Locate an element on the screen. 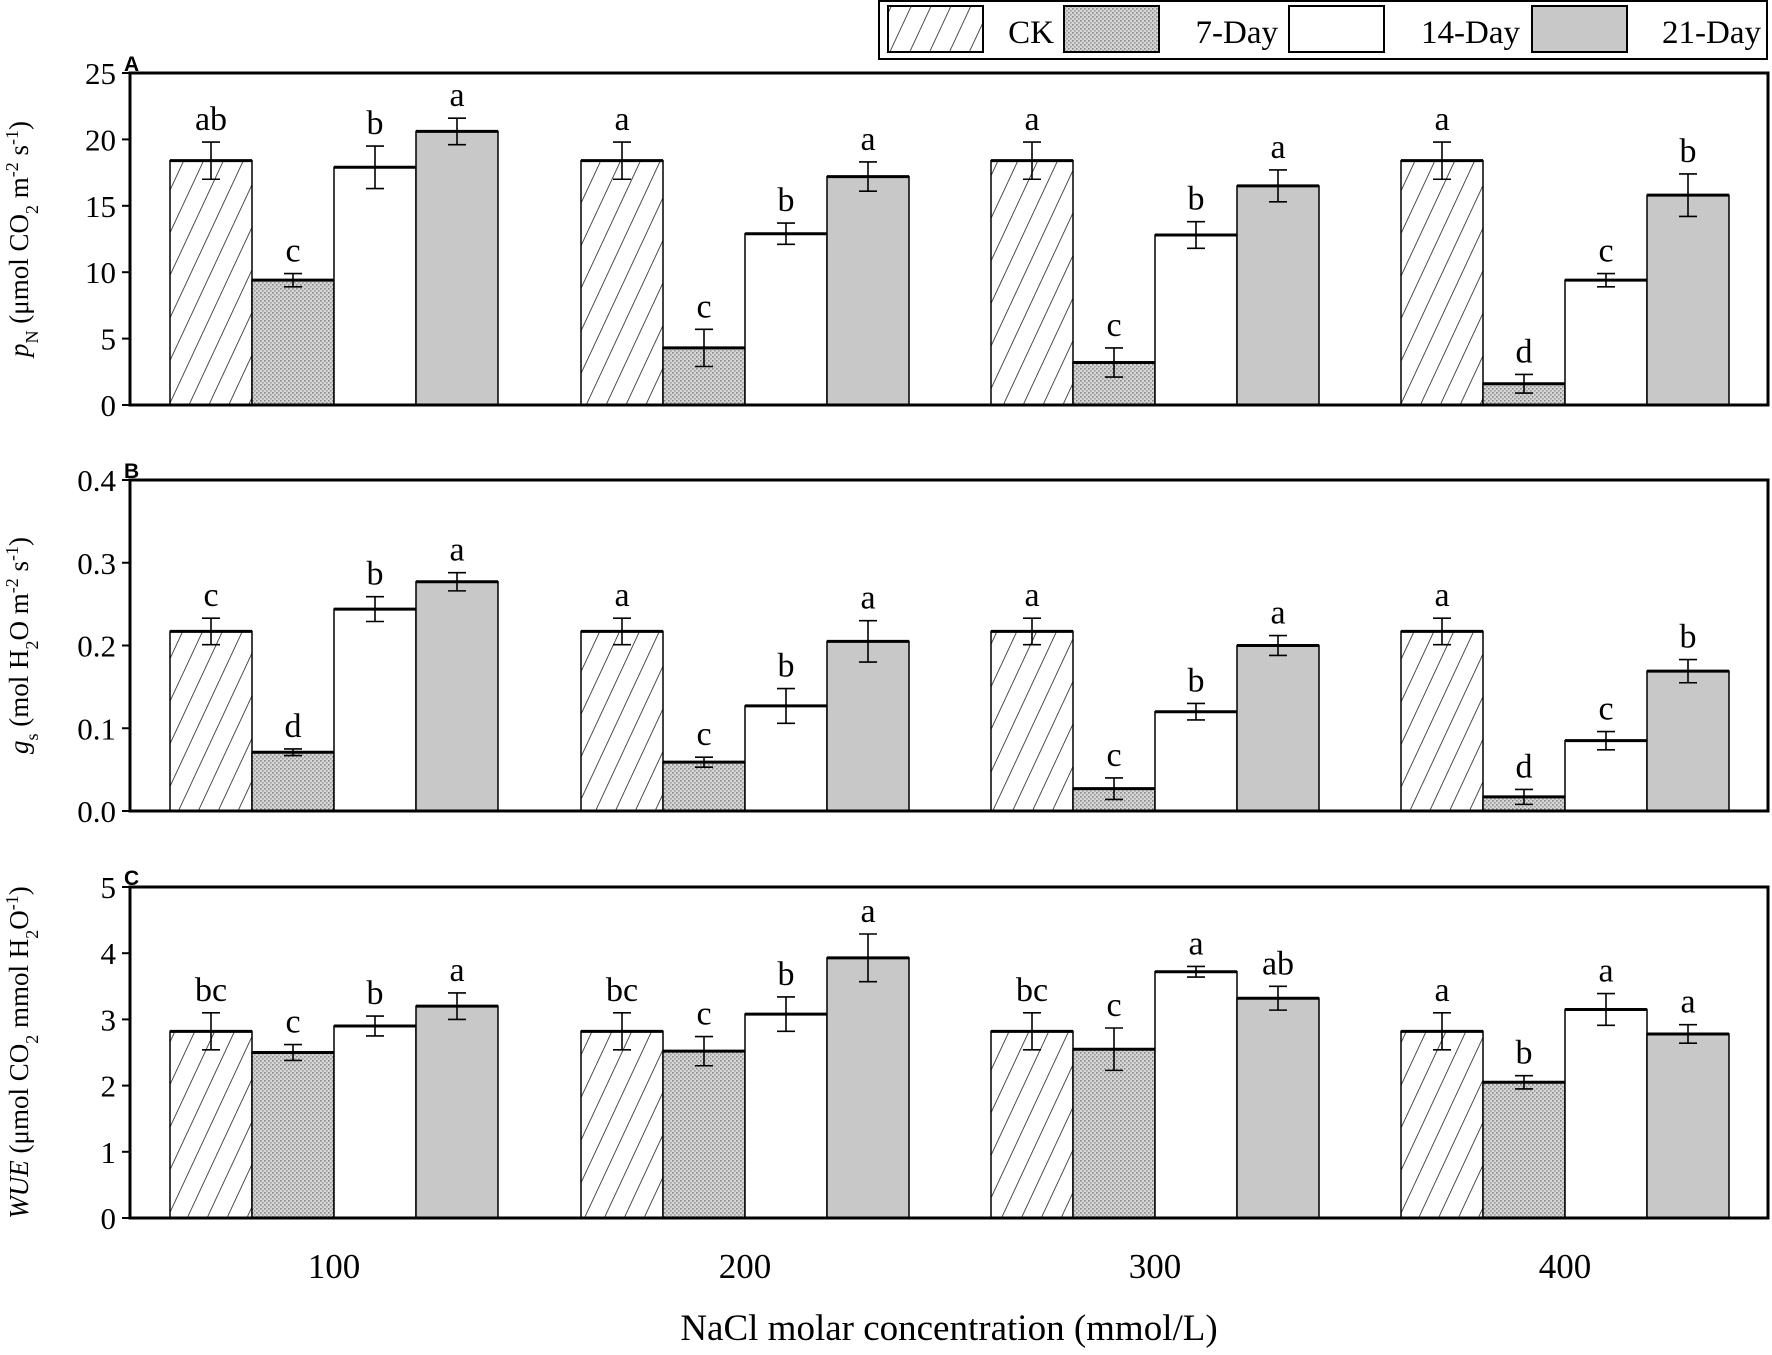 This screenshot has width=1772, height=1355. y-tick-label: 0.3 is located at coordinates (96, 563).